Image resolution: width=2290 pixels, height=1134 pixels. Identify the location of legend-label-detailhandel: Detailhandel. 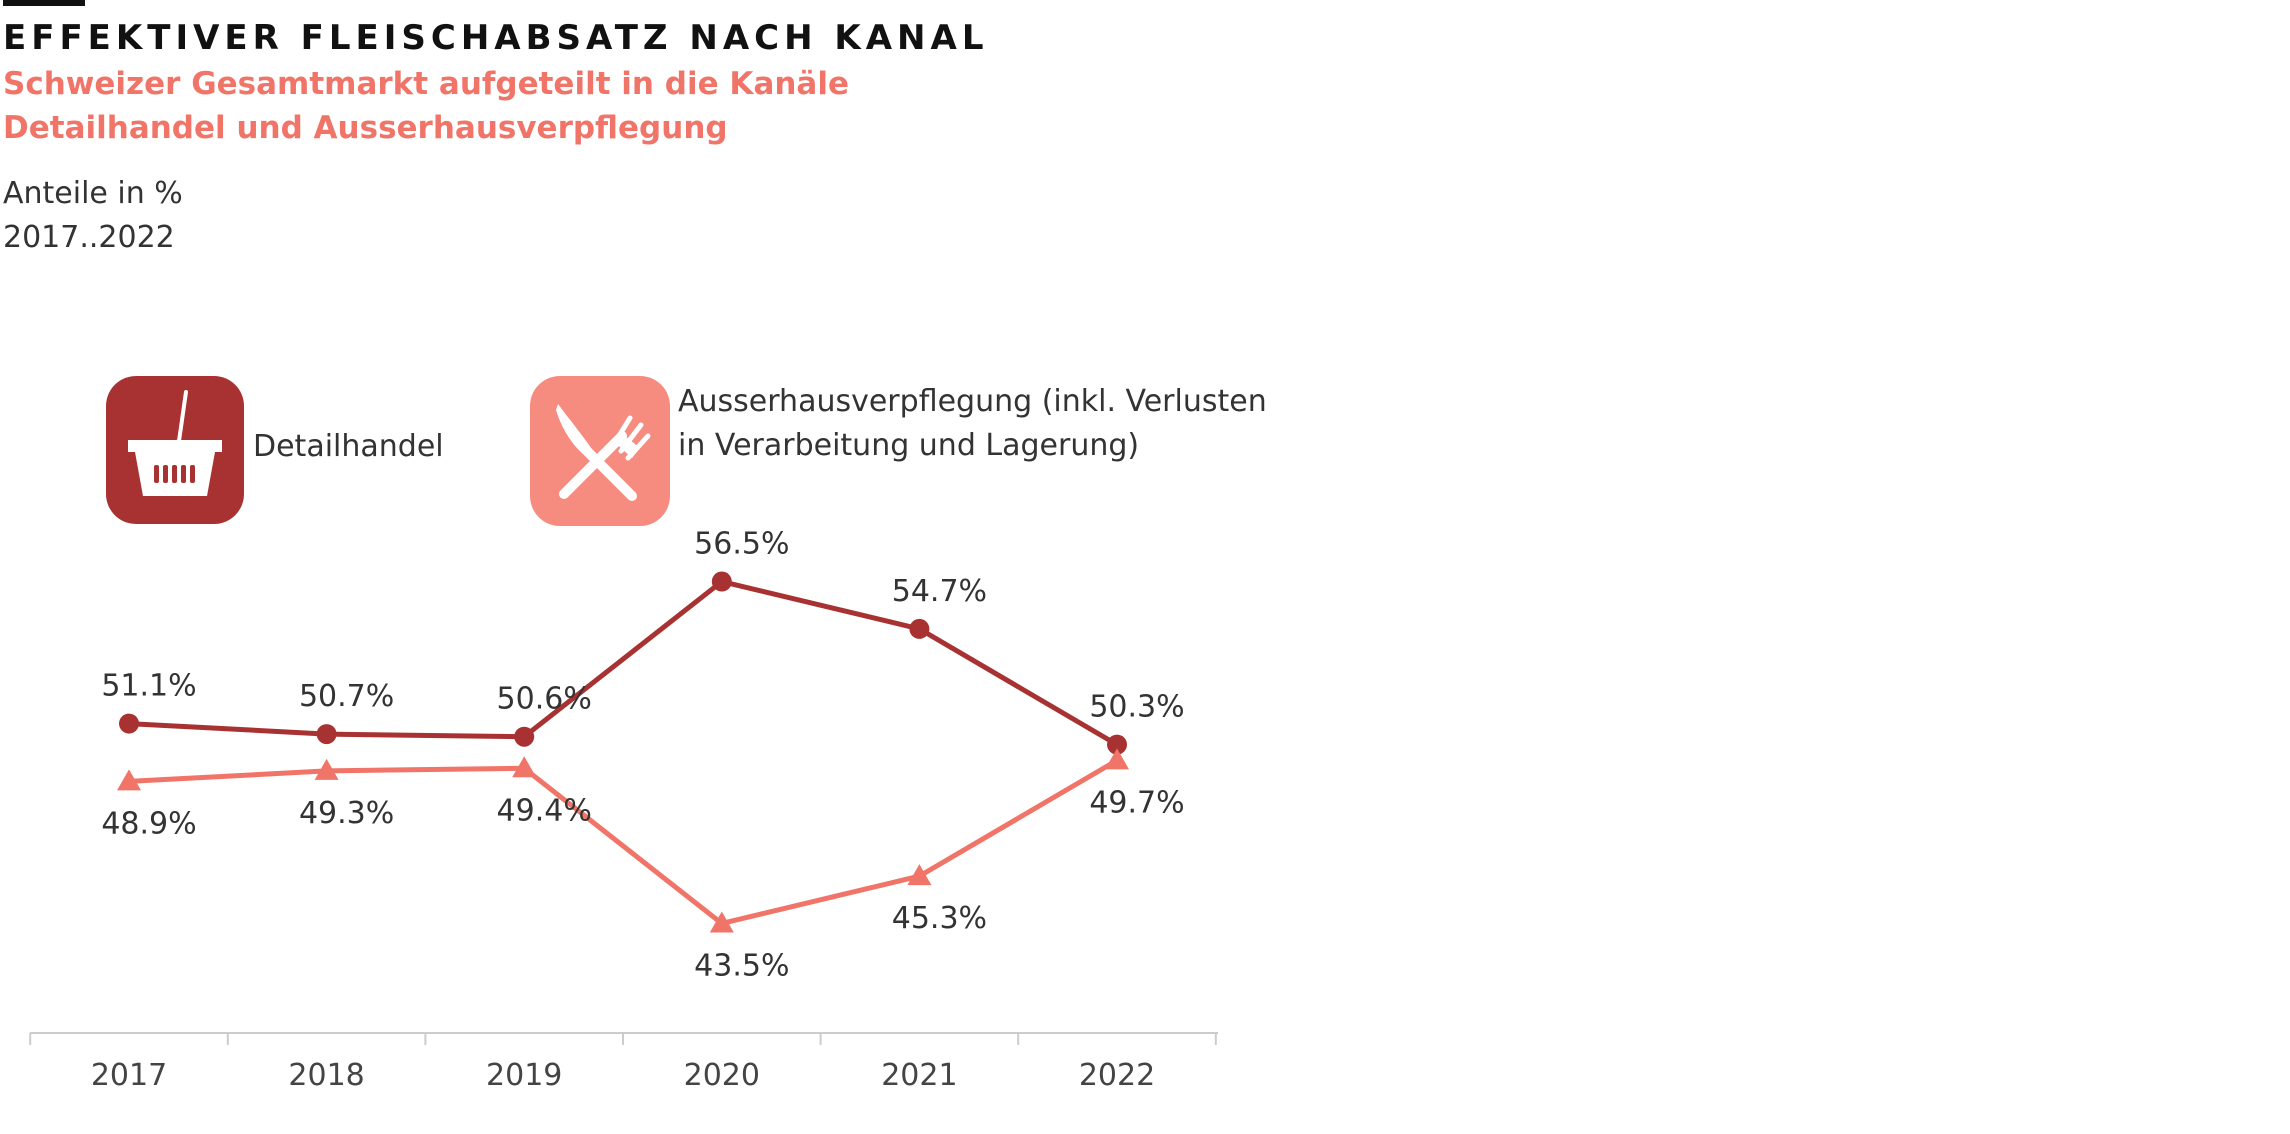
(348, 446).